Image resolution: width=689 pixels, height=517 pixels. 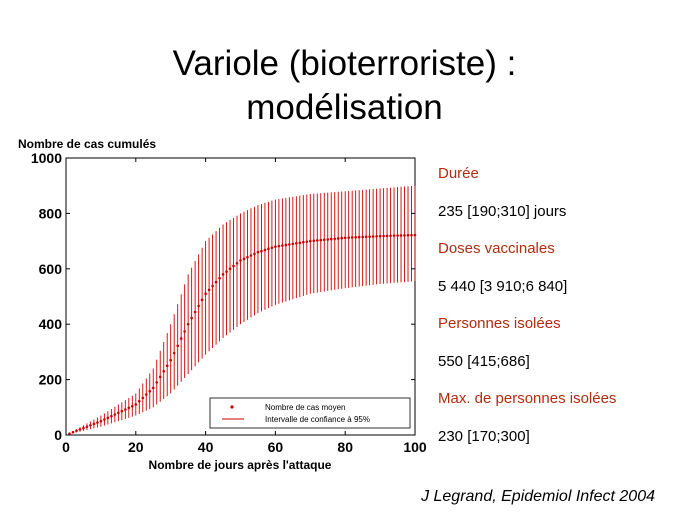 What do you see at coordinates (51, 324) in the screenshot?
I see `y-tick-label-400: 400` at bounding box center [51, 324].